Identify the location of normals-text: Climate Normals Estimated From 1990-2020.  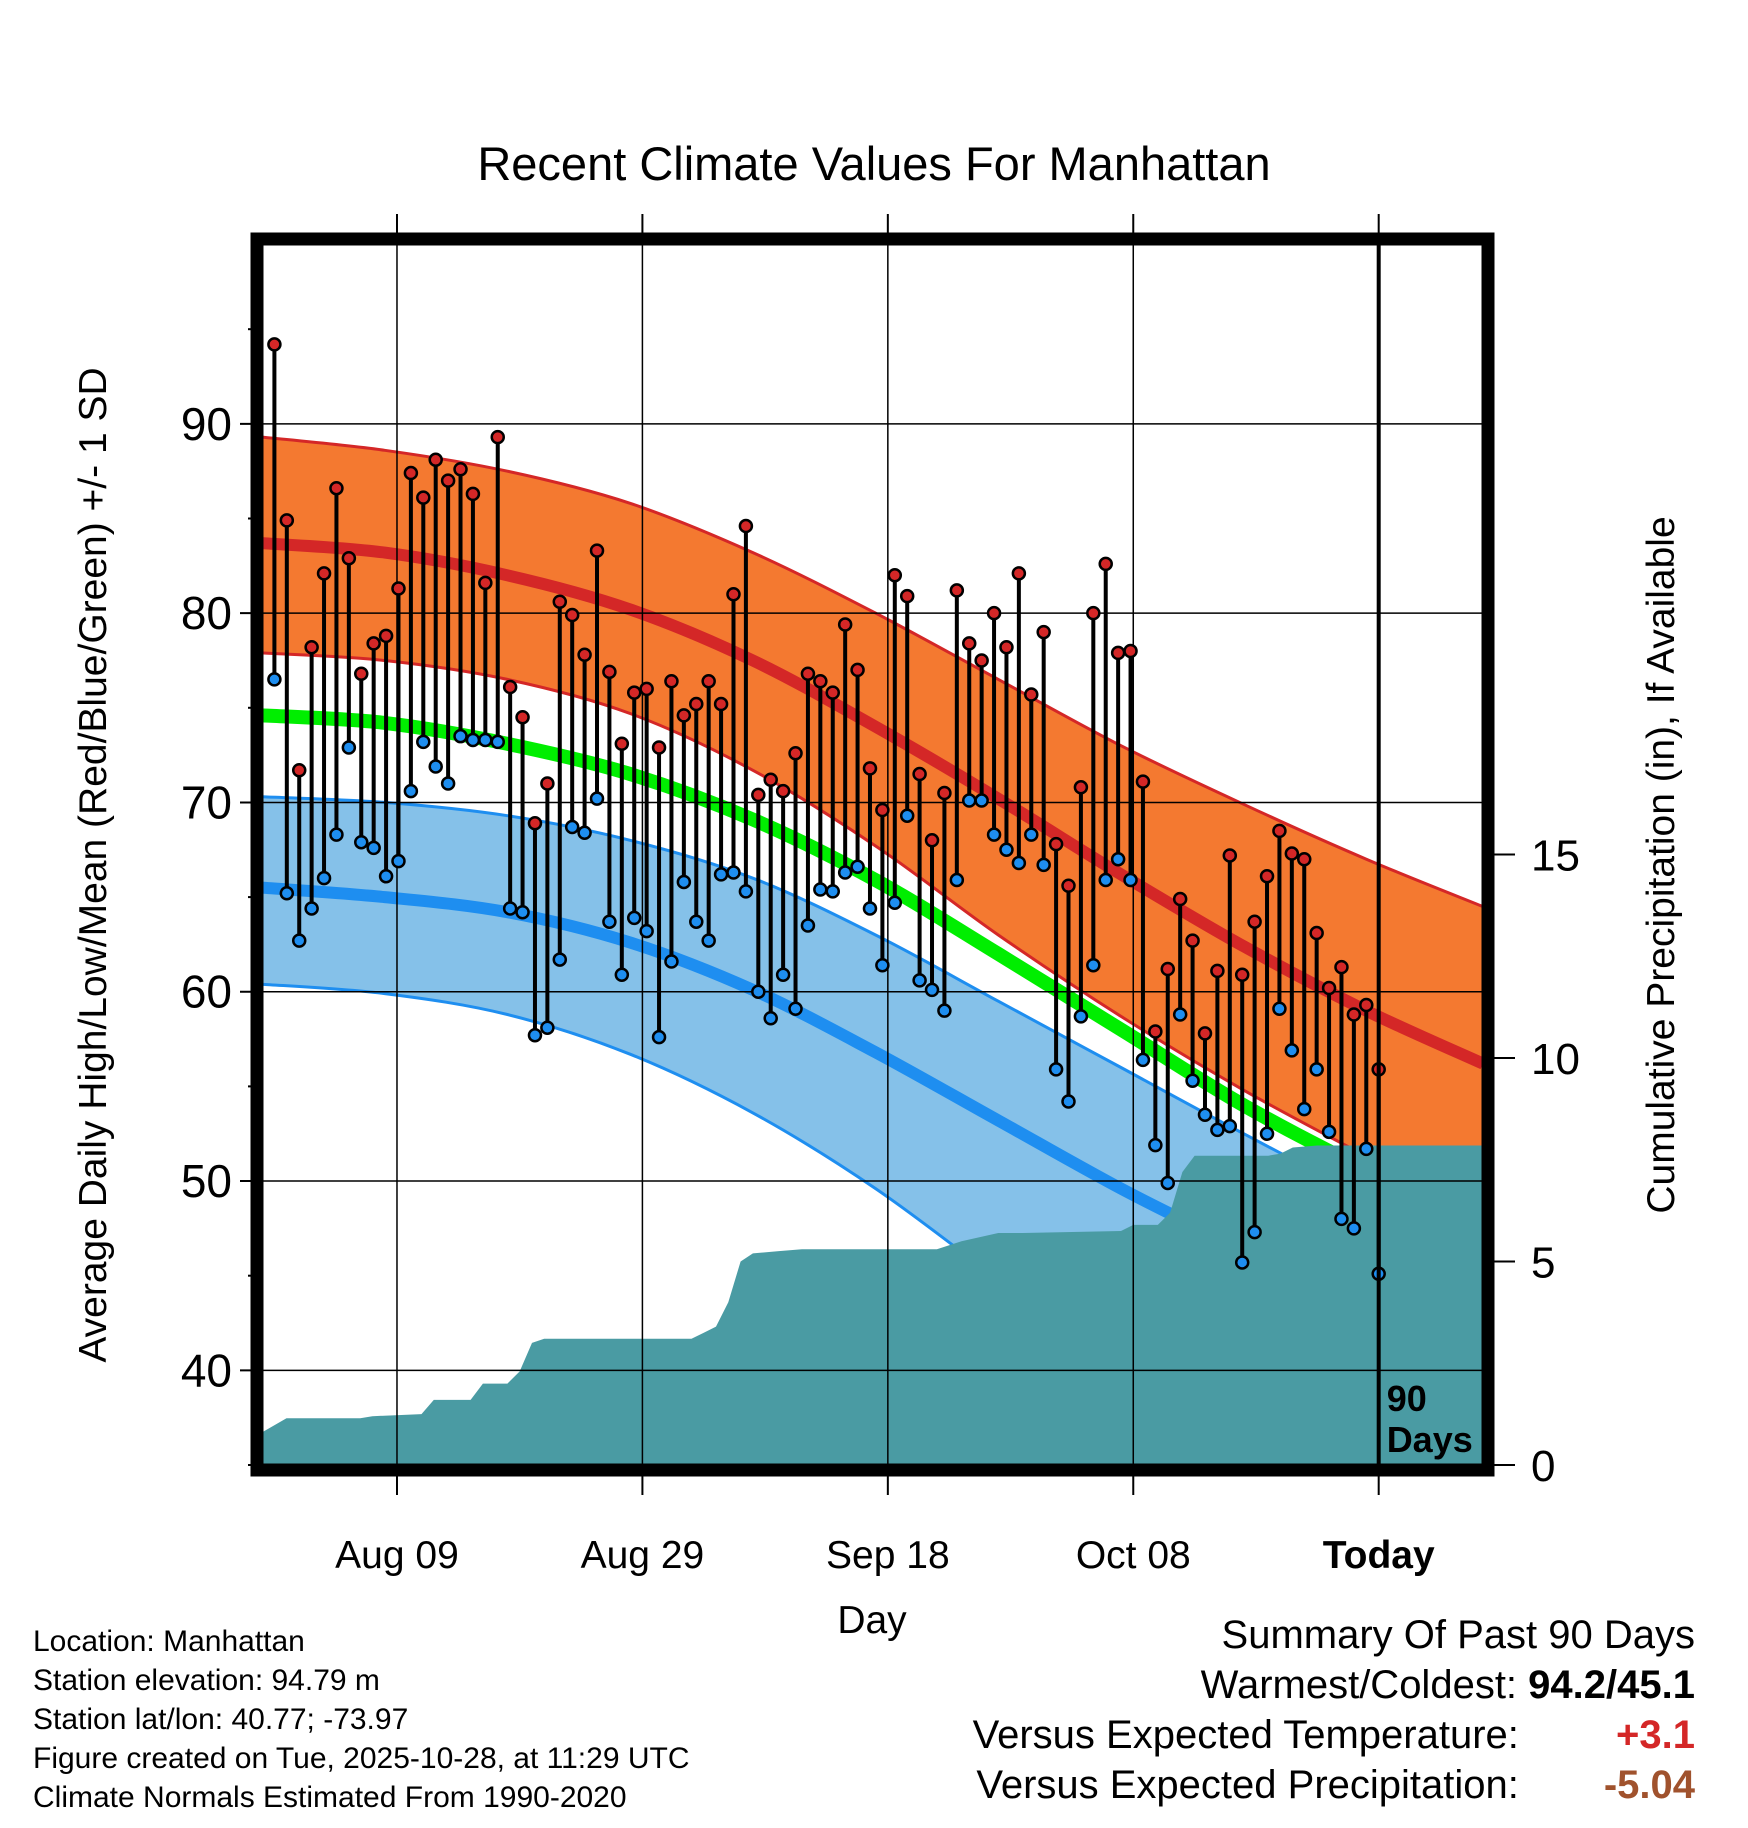
(330, 1797).